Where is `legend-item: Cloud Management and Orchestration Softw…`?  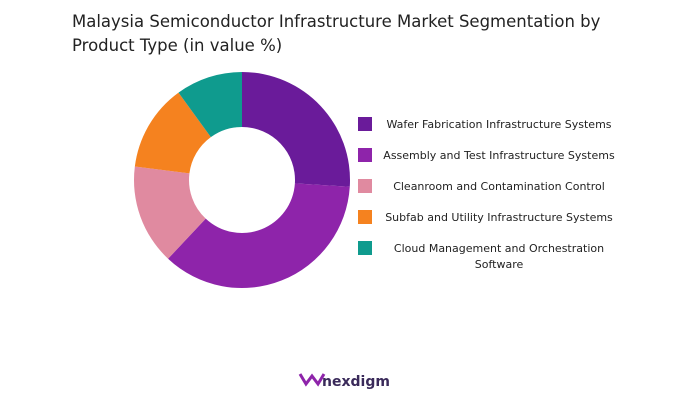
legend-item: Cloud Management and Orchestration Softw… is located at coordinates (489, 254).